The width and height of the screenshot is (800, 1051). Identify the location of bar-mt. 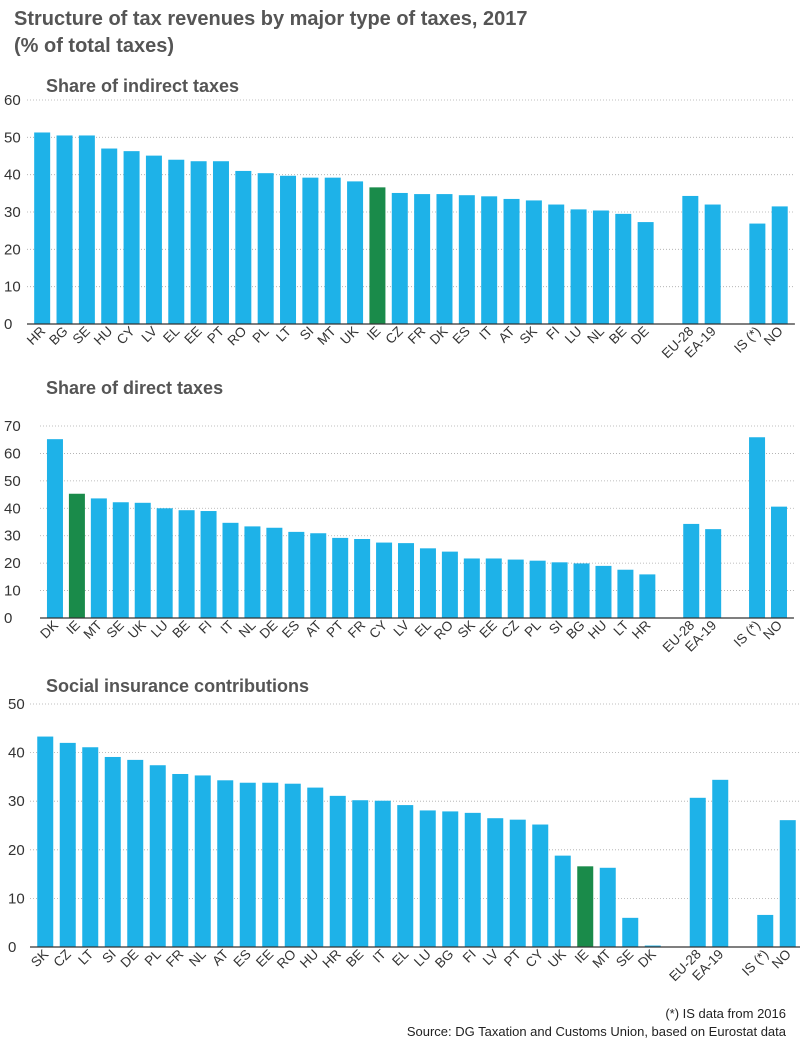
(98, 558).